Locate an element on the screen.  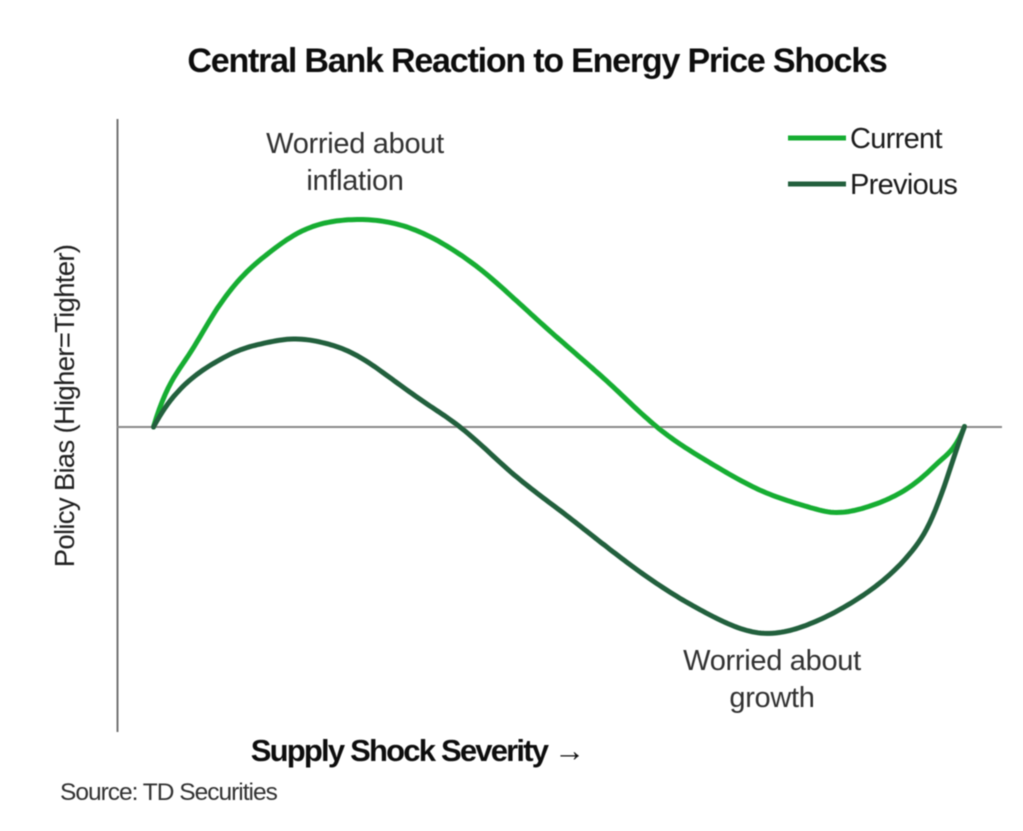
svg-text: Source: TD Securities is located at coordinates (169, 792).